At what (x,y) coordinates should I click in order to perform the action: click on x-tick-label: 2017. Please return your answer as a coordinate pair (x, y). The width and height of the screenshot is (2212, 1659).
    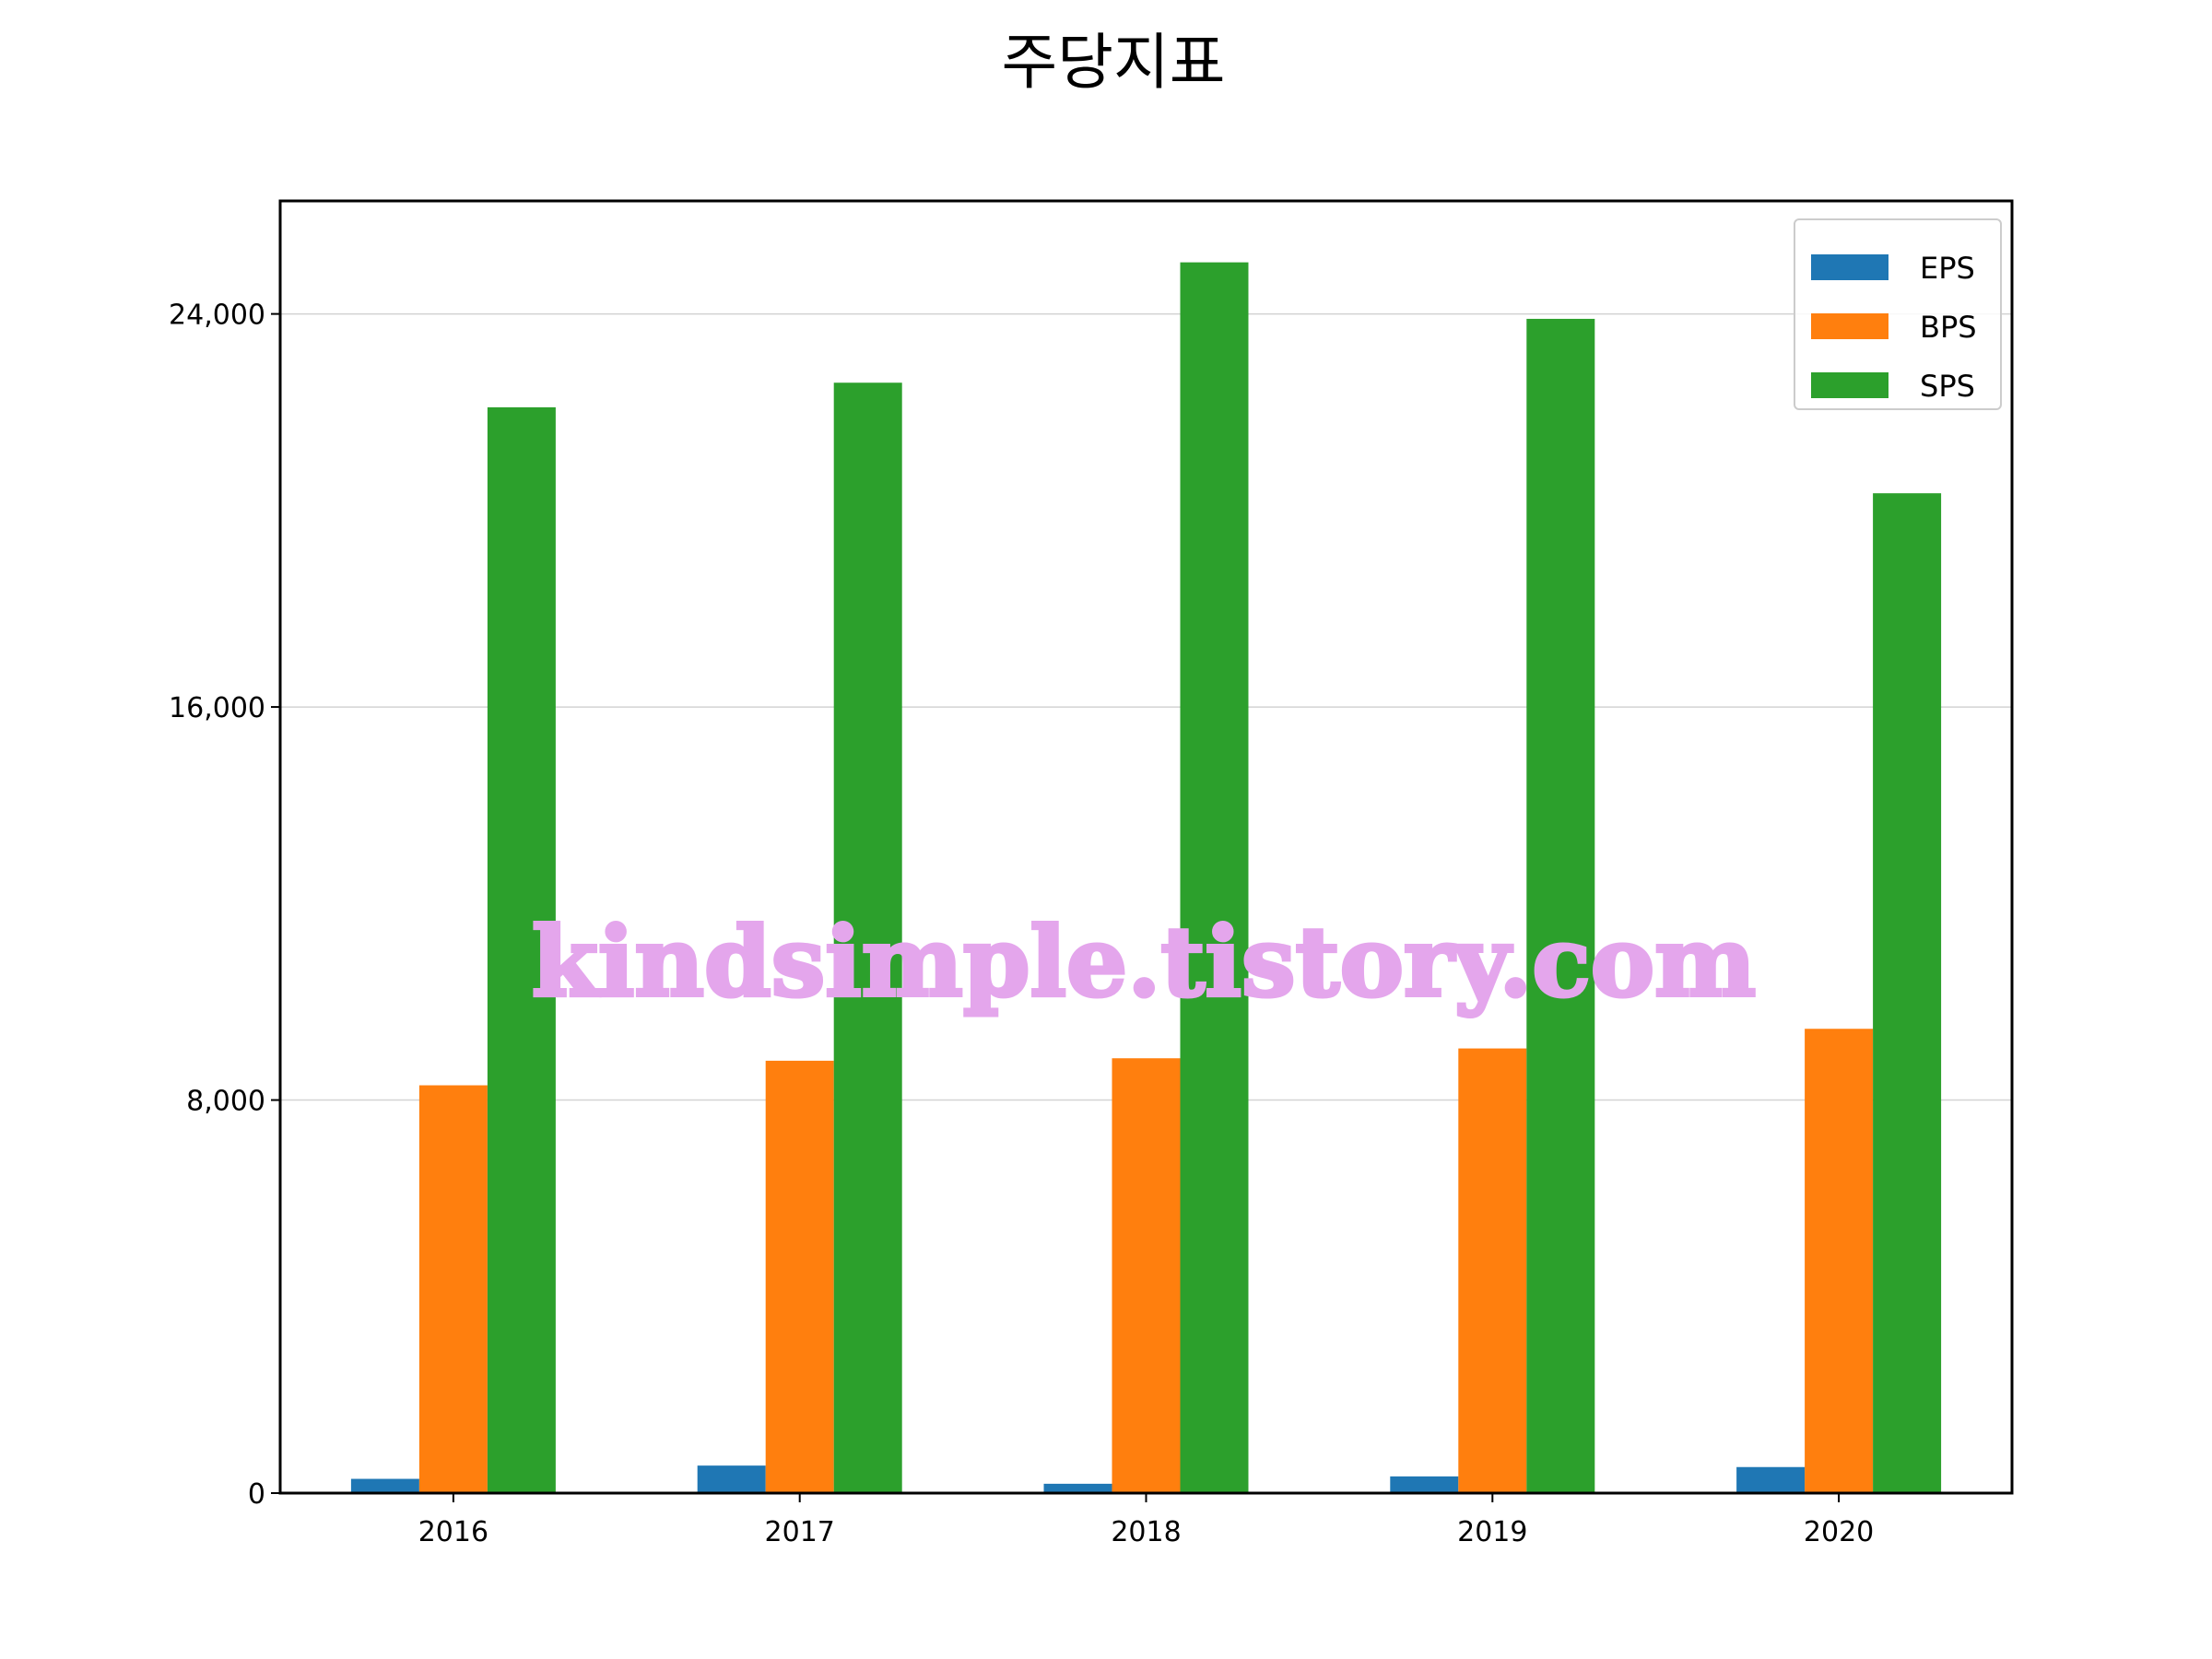
    Looking at the image, I should click on (800, 1532).